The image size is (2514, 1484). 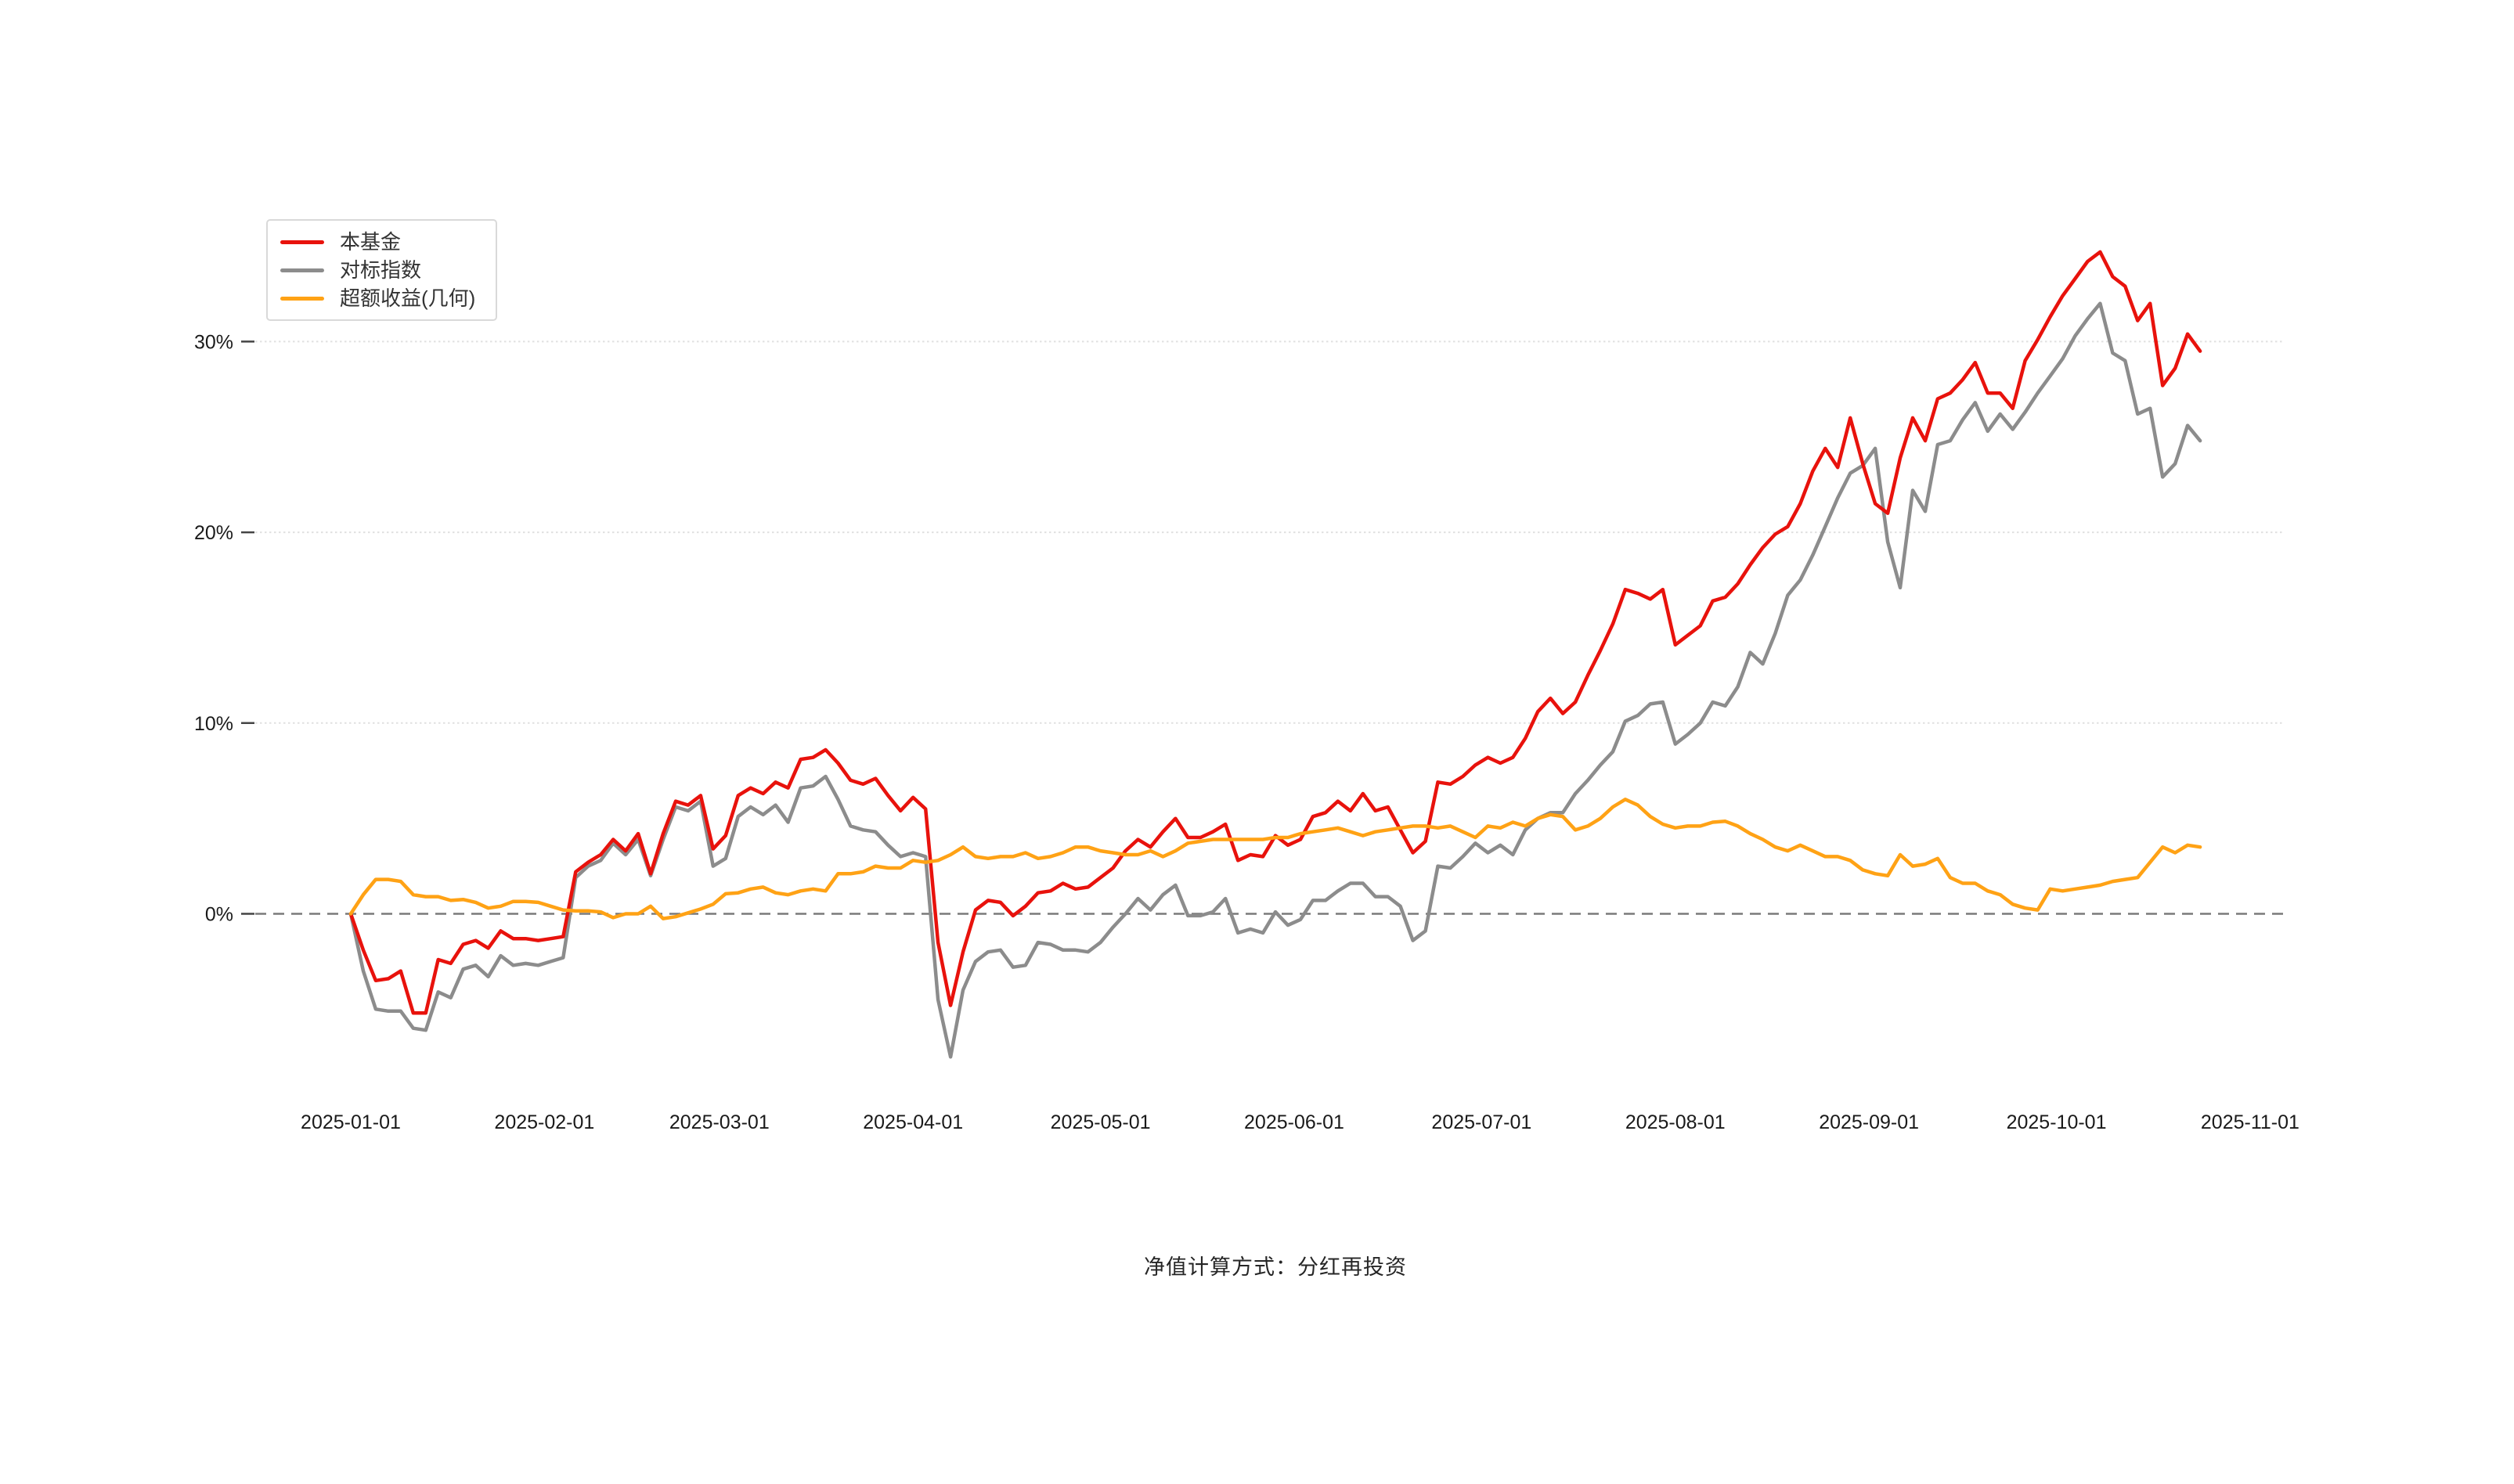 I want to click on legend: 本基金 对标指数 超额收益(几何), so click(x=382, y=270).